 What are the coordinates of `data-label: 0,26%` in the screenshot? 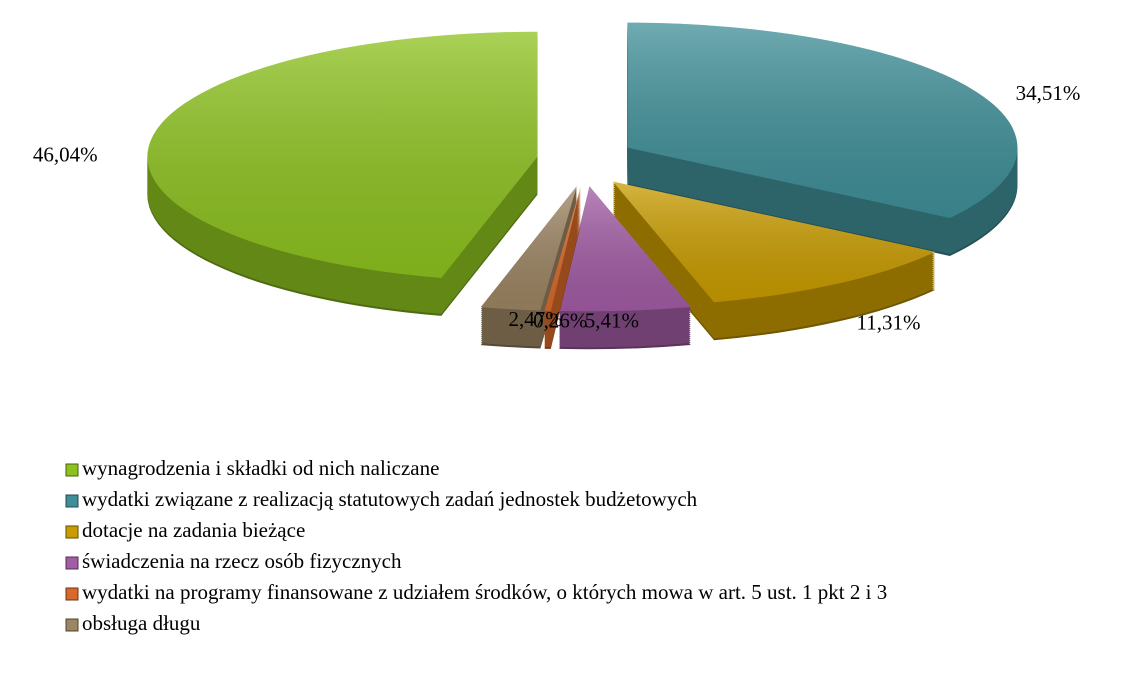 It's located at (560, 320).